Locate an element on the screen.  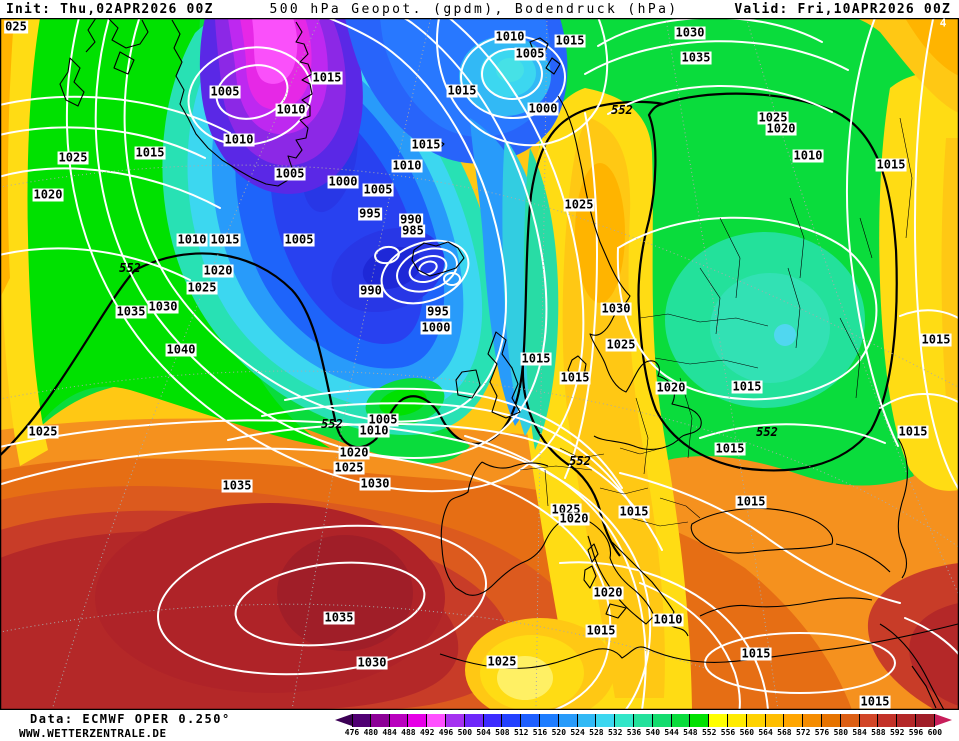
pressure-label: 1000 is located at coordinates (436, 327).